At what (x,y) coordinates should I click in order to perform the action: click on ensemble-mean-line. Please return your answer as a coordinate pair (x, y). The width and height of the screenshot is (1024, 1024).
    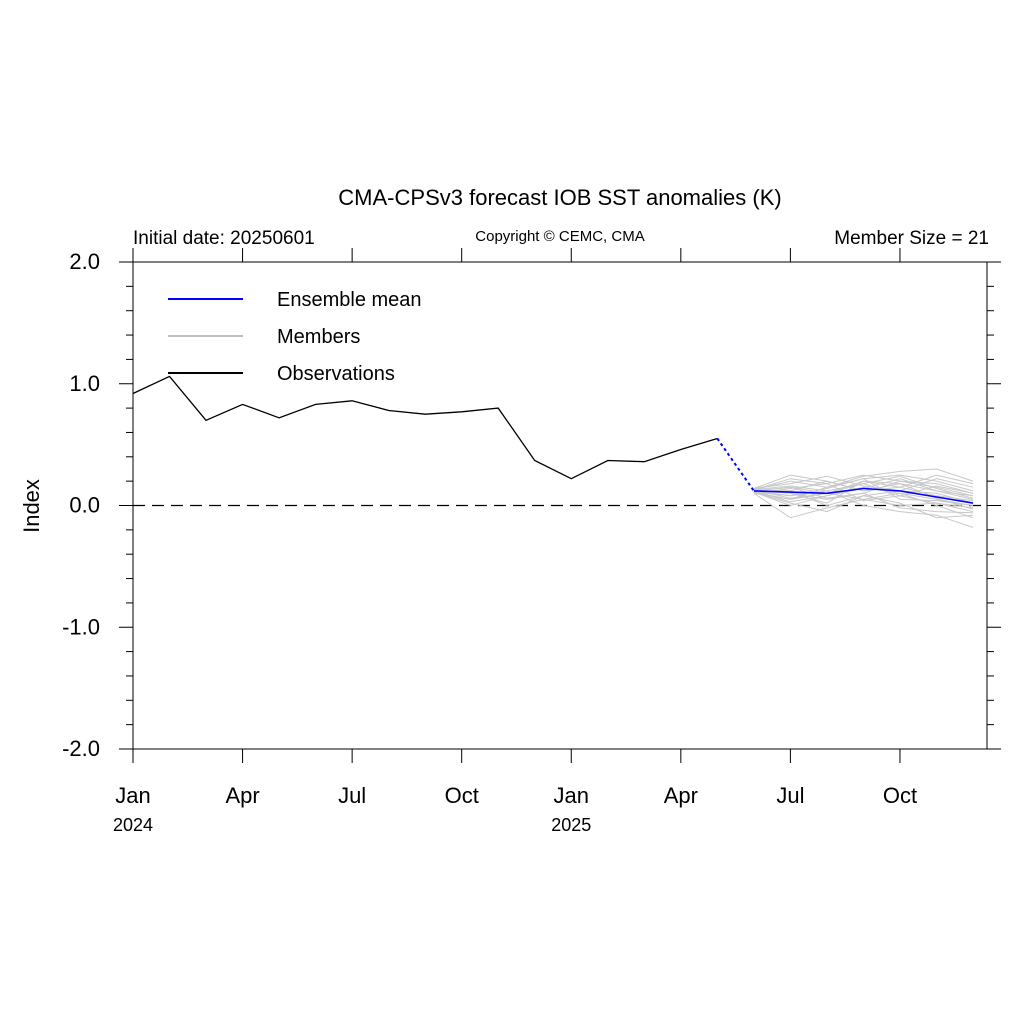
    Looking at the image, I should click on (863, 495).